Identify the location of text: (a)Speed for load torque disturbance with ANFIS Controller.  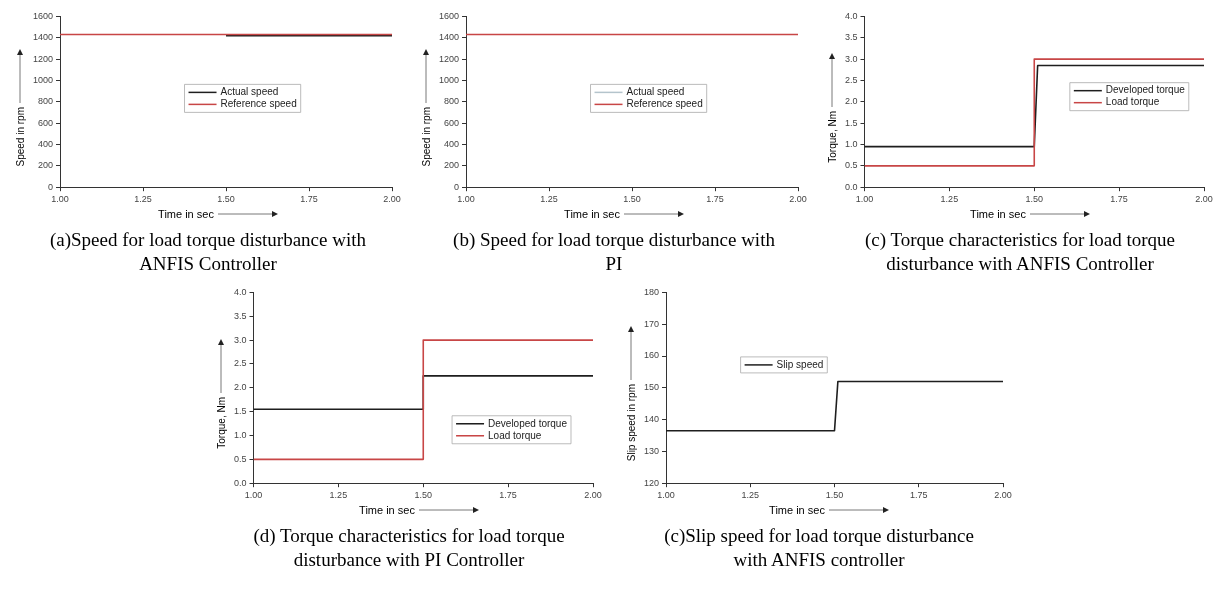
(207, 252).